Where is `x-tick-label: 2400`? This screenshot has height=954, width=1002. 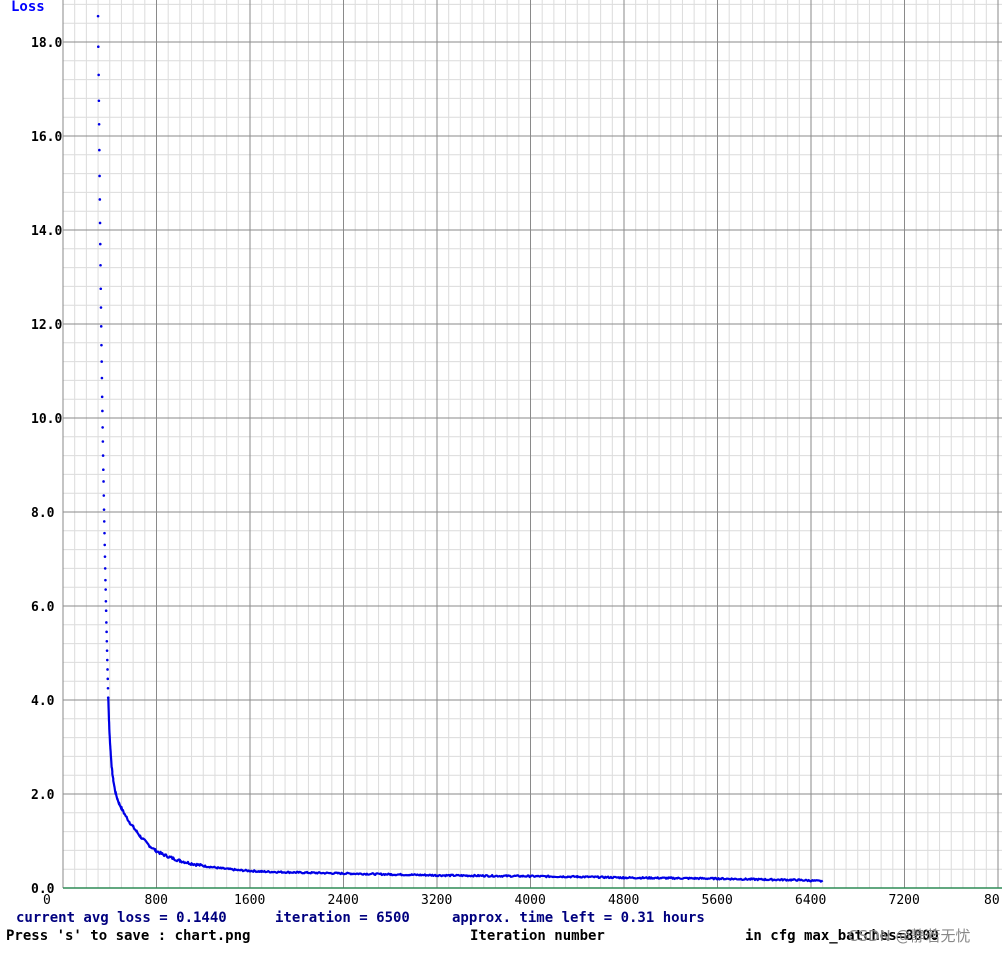 x-tick-label: 2400 is located at coordinates (343, 900).